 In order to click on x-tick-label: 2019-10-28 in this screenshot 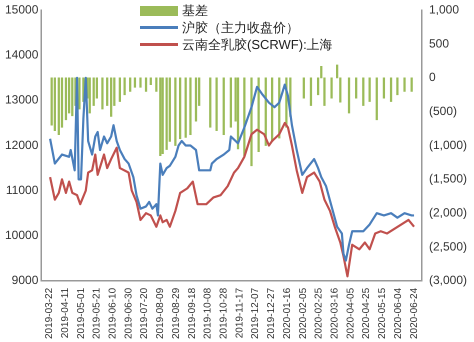, I will do `click(224, 313)`.